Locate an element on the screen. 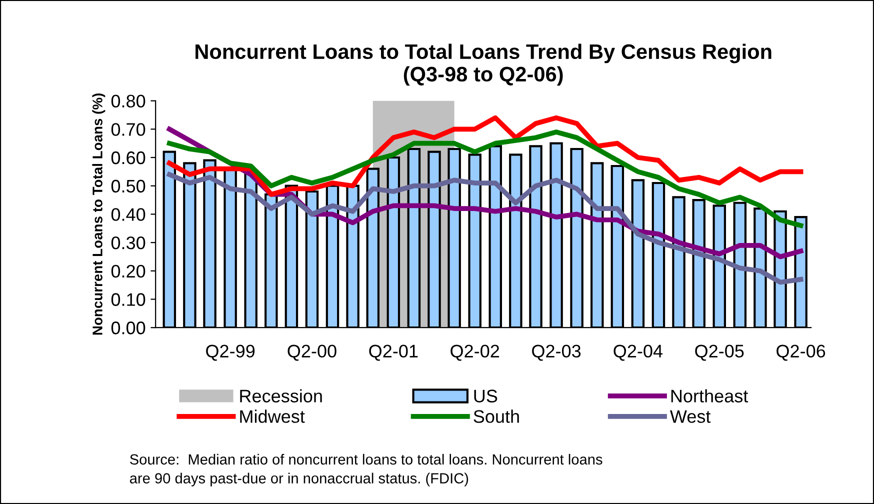 The image size is (874, 504). y-tick-label: 0.60 is located at coordinates (128, 157).